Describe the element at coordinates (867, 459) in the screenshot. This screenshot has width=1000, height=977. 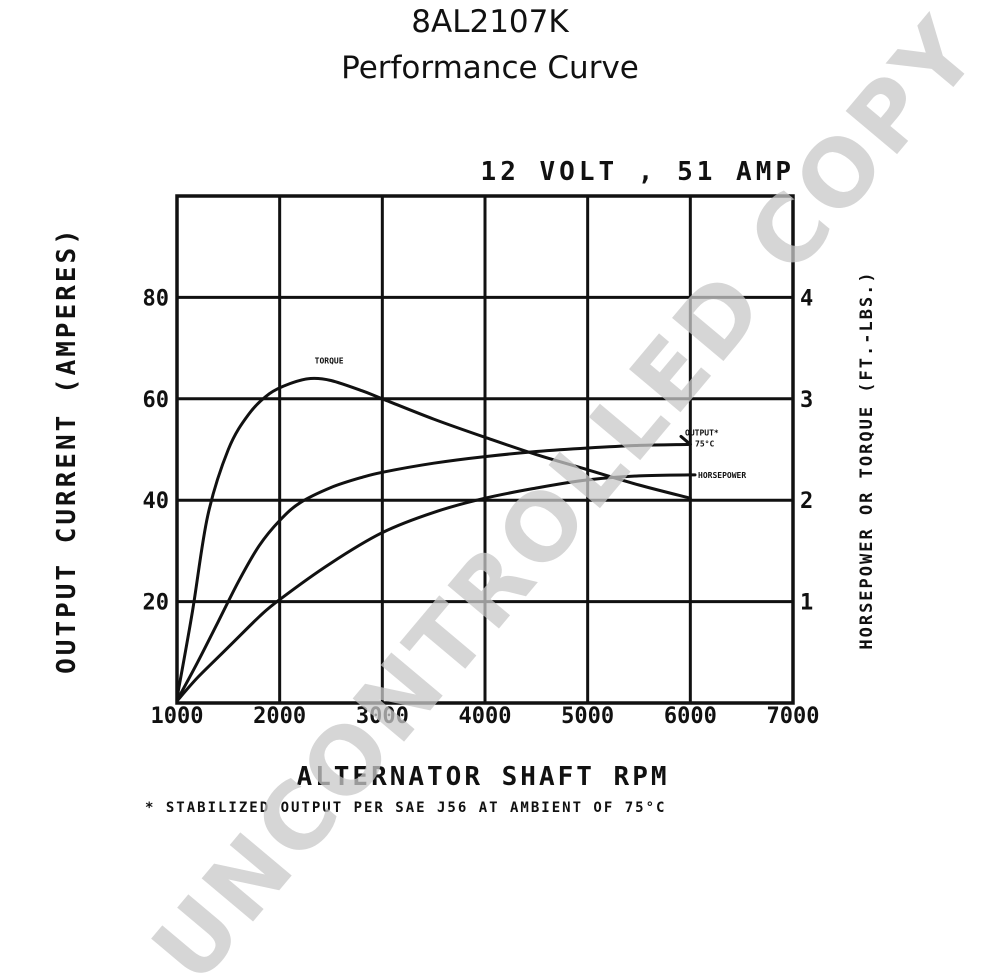
I see `y-axis-right-title: HORSEPOWER OR TORQUE (FT.-LBS.)` at that location.